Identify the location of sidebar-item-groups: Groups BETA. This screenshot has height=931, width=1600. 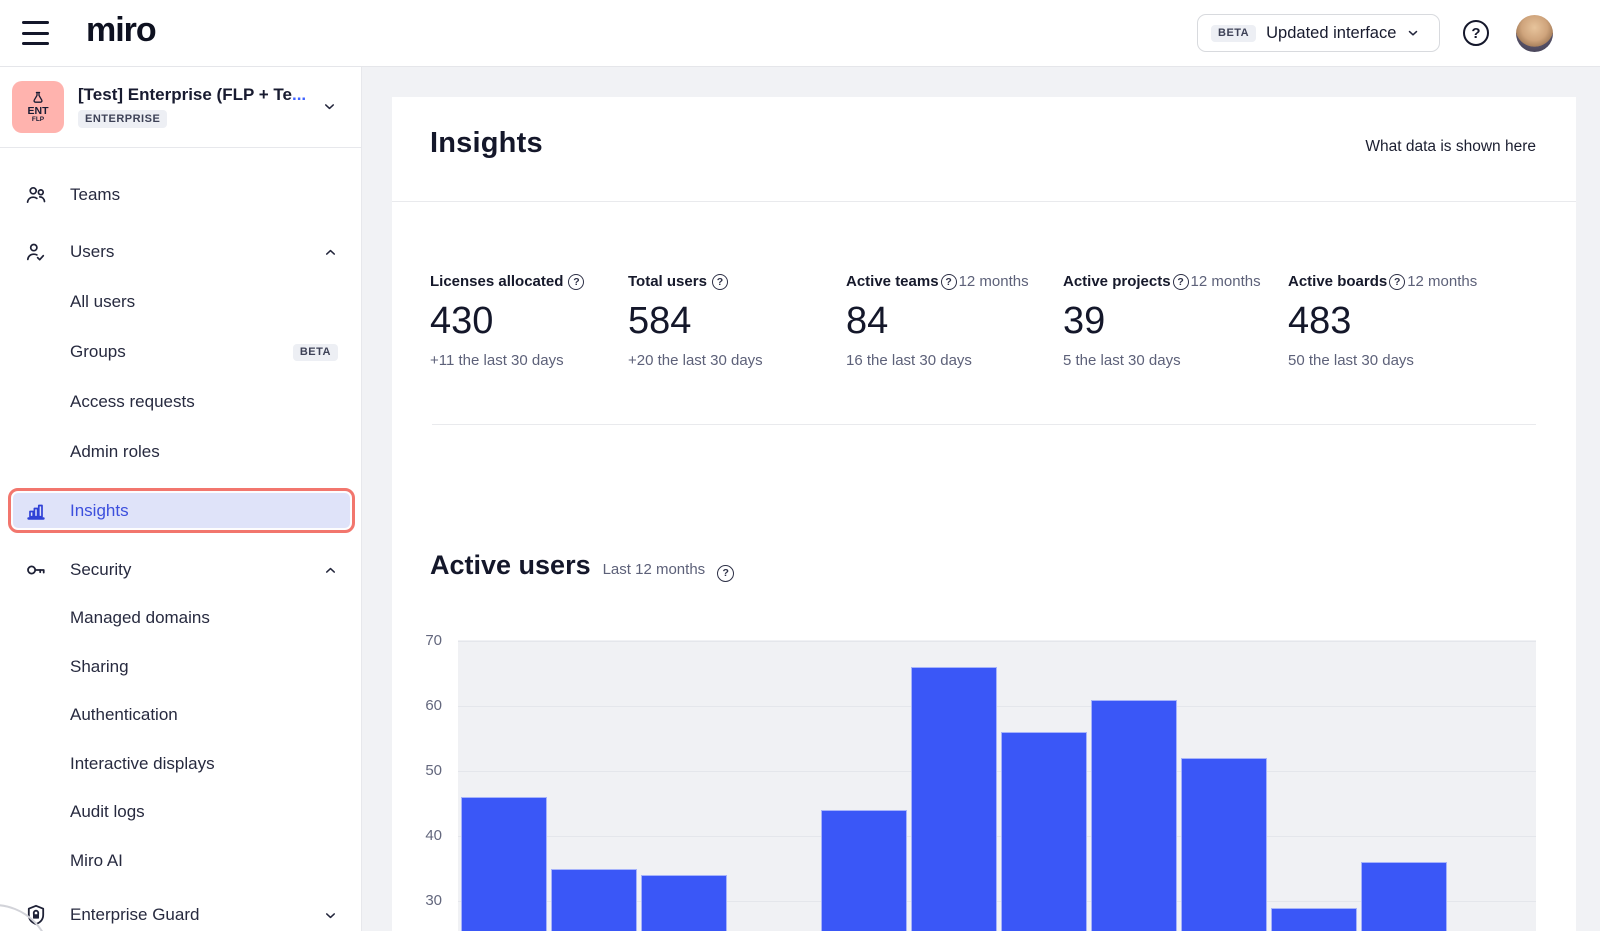
(181, 352).